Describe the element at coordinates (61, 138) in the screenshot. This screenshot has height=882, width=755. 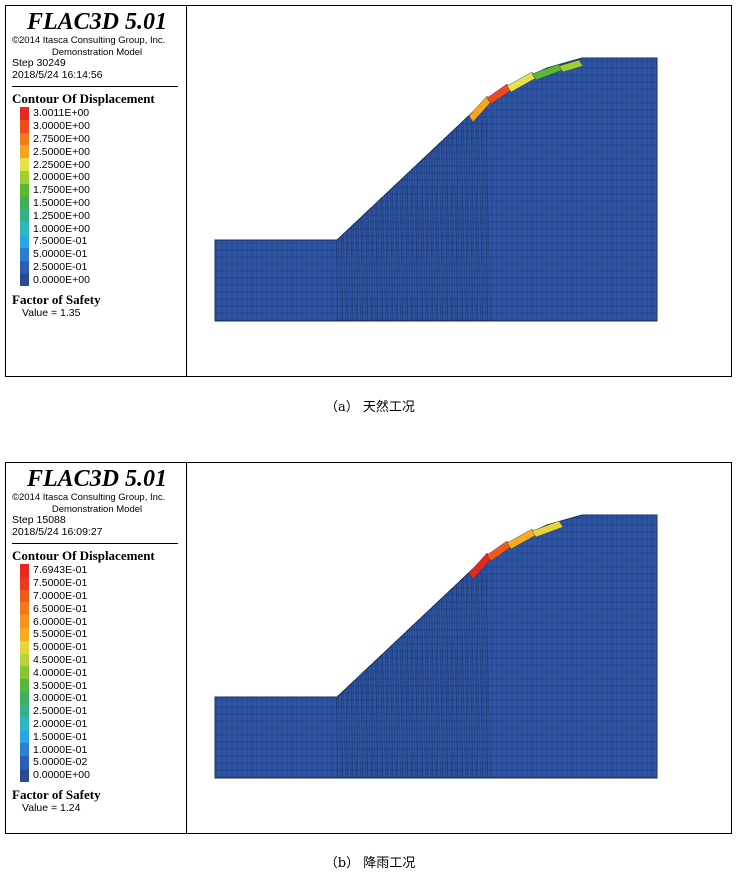
I see `level-label: 2.7500E+00` at that location.